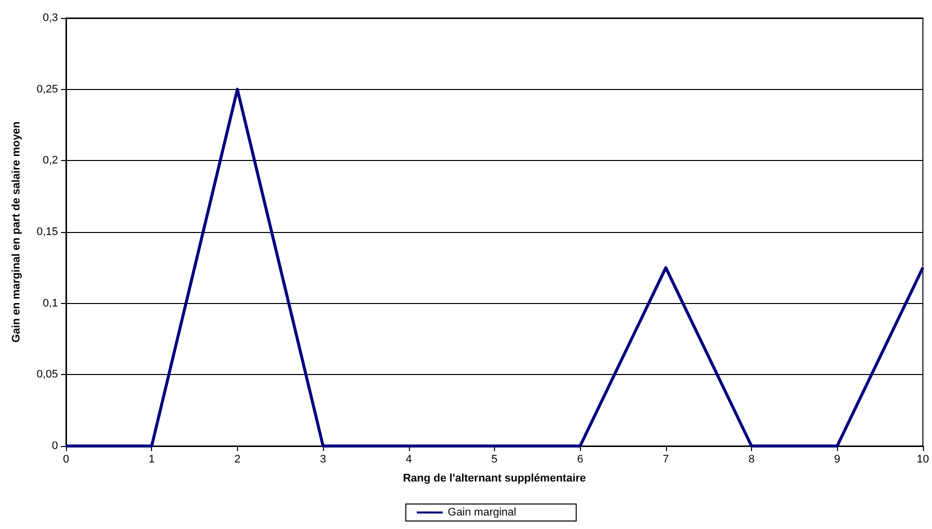 Image resolution: width=932 pixels, height=529 pixels. What do you see at coordinates (55, 446) in the screenshot?
I see `y-tick-label: 0` at bounding box center [55, 446].